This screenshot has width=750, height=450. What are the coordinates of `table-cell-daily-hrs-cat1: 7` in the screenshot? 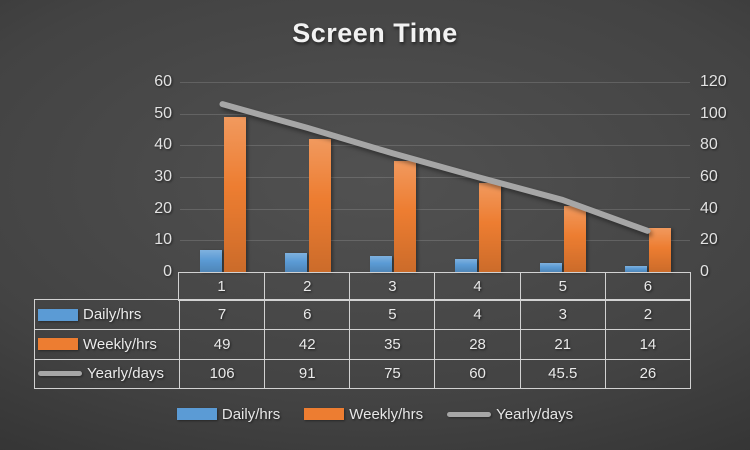 It's located at (221, 315).